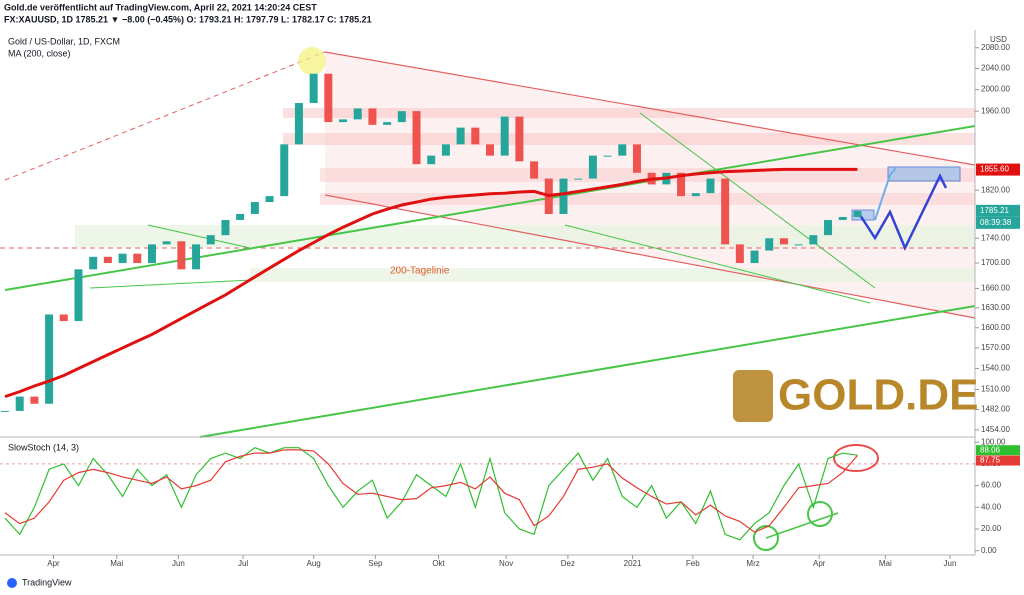 The height and width of the screenshot is (595, 1024). Describe the element at coordinates (991, 506) in the screenshot. I see `y-tick-label: 40.00` at that location.